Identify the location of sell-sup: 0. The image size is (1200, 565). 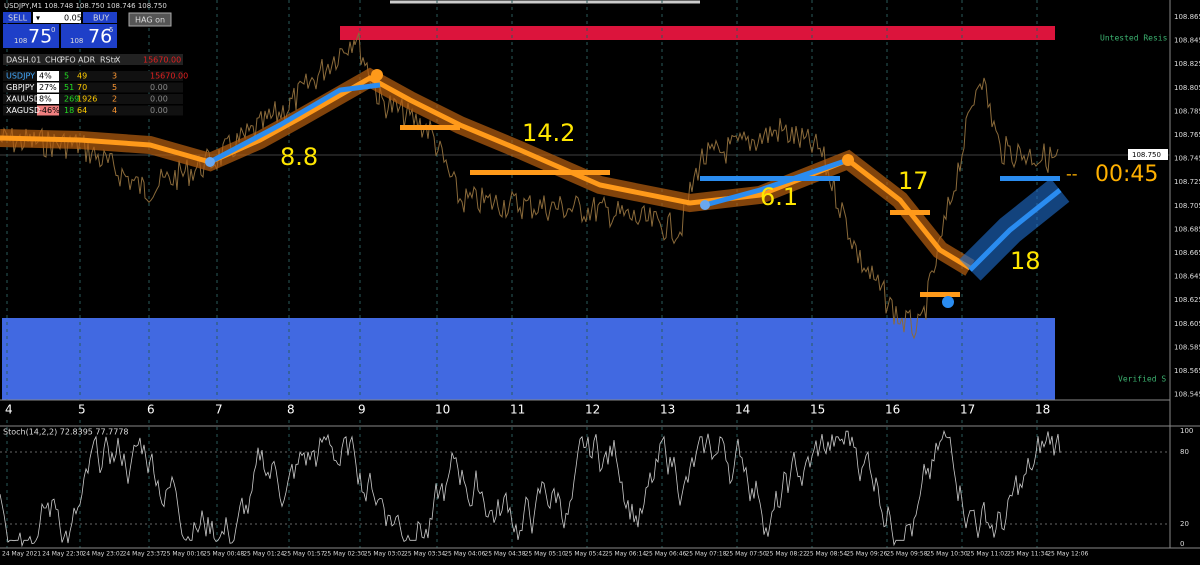
(53, 30).